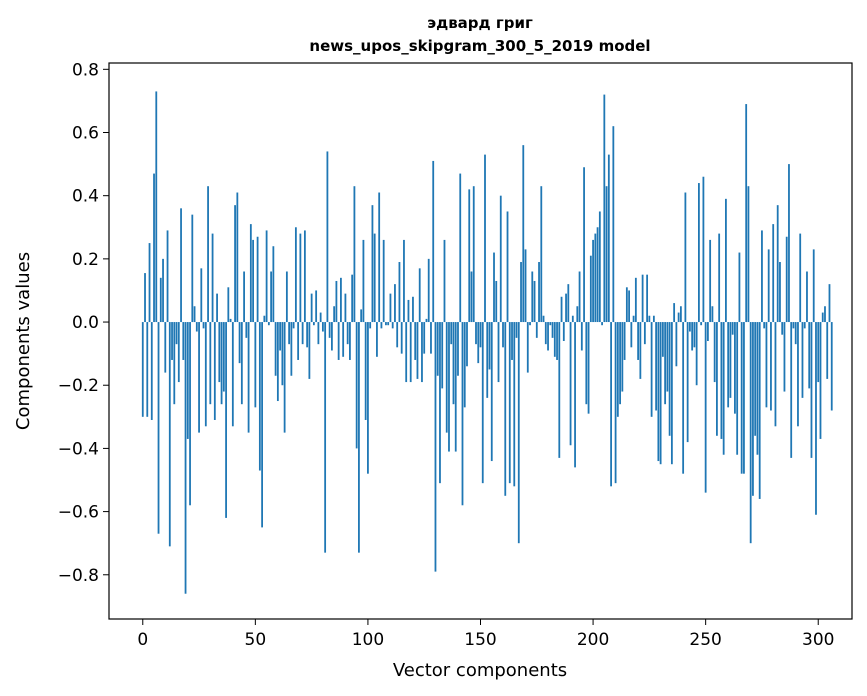 The width and height of the screenshot is (867, 696). Describe the element at coordinates (78, 576) in the screenshot. I see `y-tick-label: −0.8` at that location.